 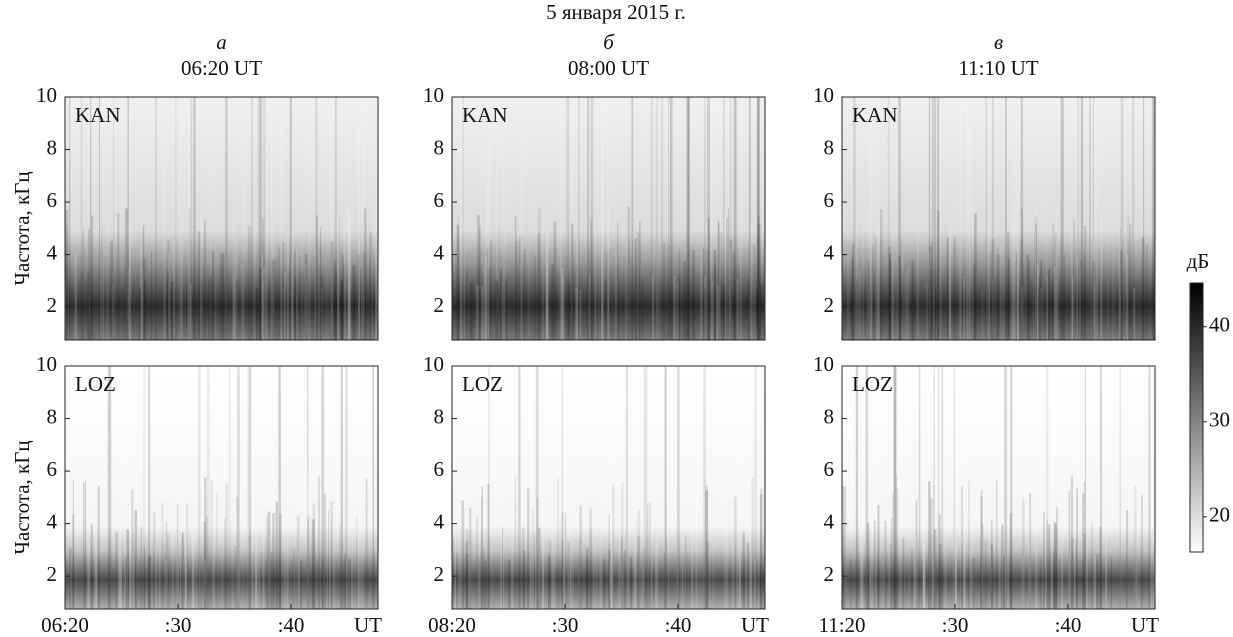 What do you see at coordinates (1219, 515) in the screenshot?
I see `colorbar-tick-label: 20` at bounding box center [1219, 515].